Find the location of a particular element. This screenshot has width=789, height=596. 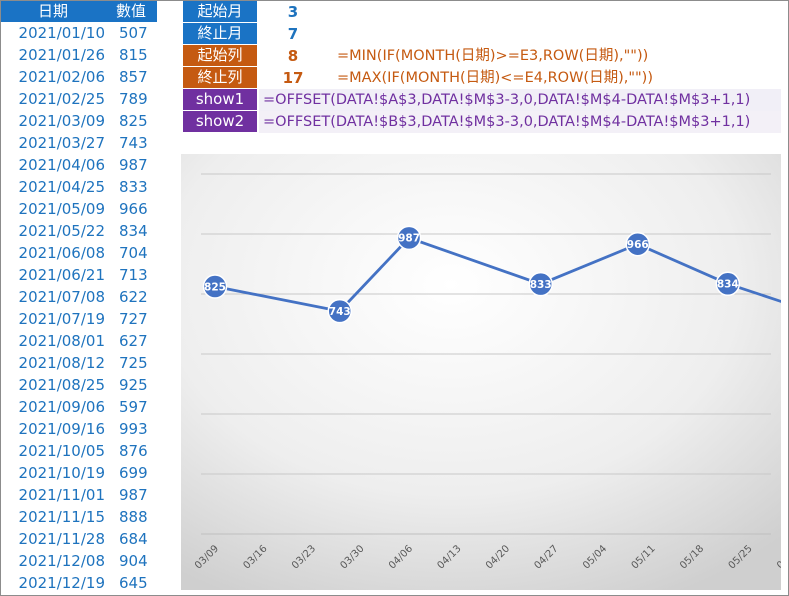

date-cell: 2021/12/08 is located at coordinates (61, 561).